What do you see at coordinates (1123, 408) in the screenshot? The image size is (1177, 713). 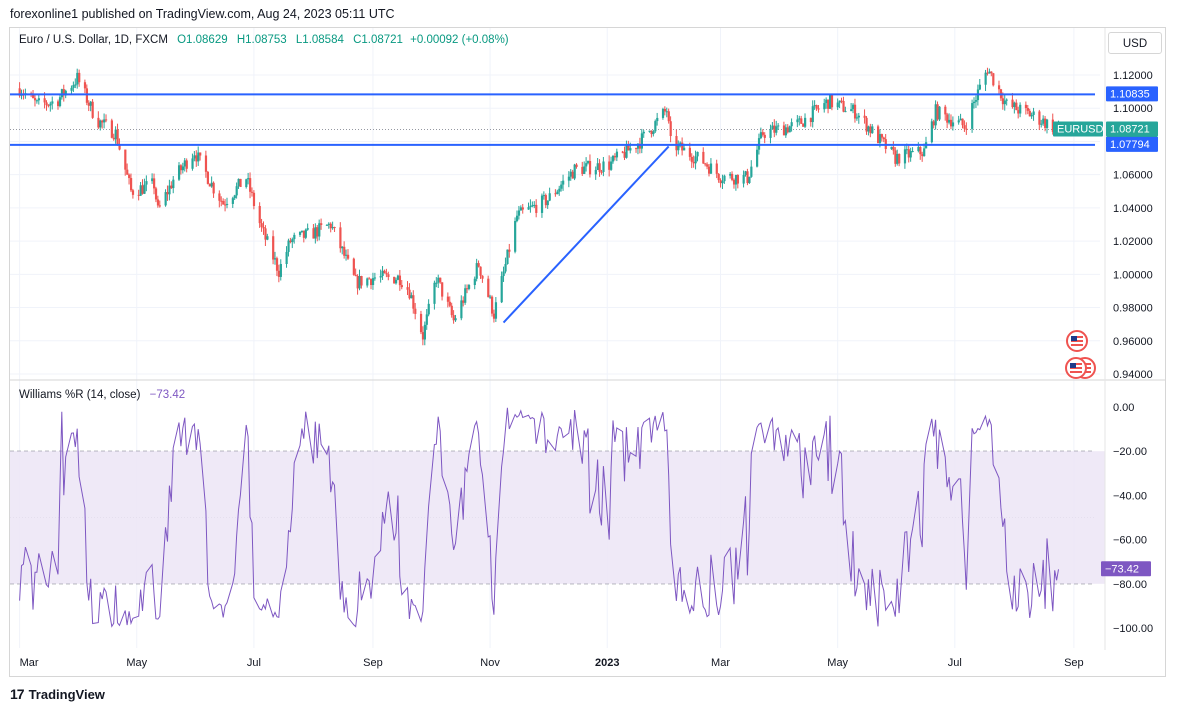 I see `williams-tick-label: 0.00` at bounding box center [1123, 408].